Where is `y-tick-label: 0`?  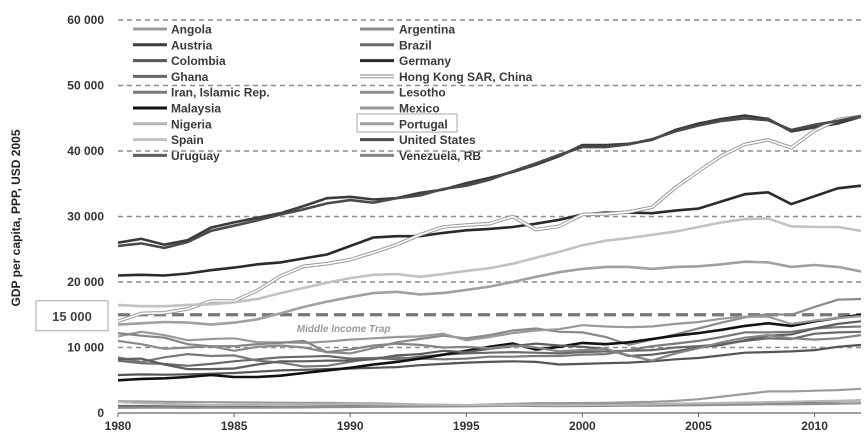
y-tick-label: 0 is located at coordinates (100, 413).